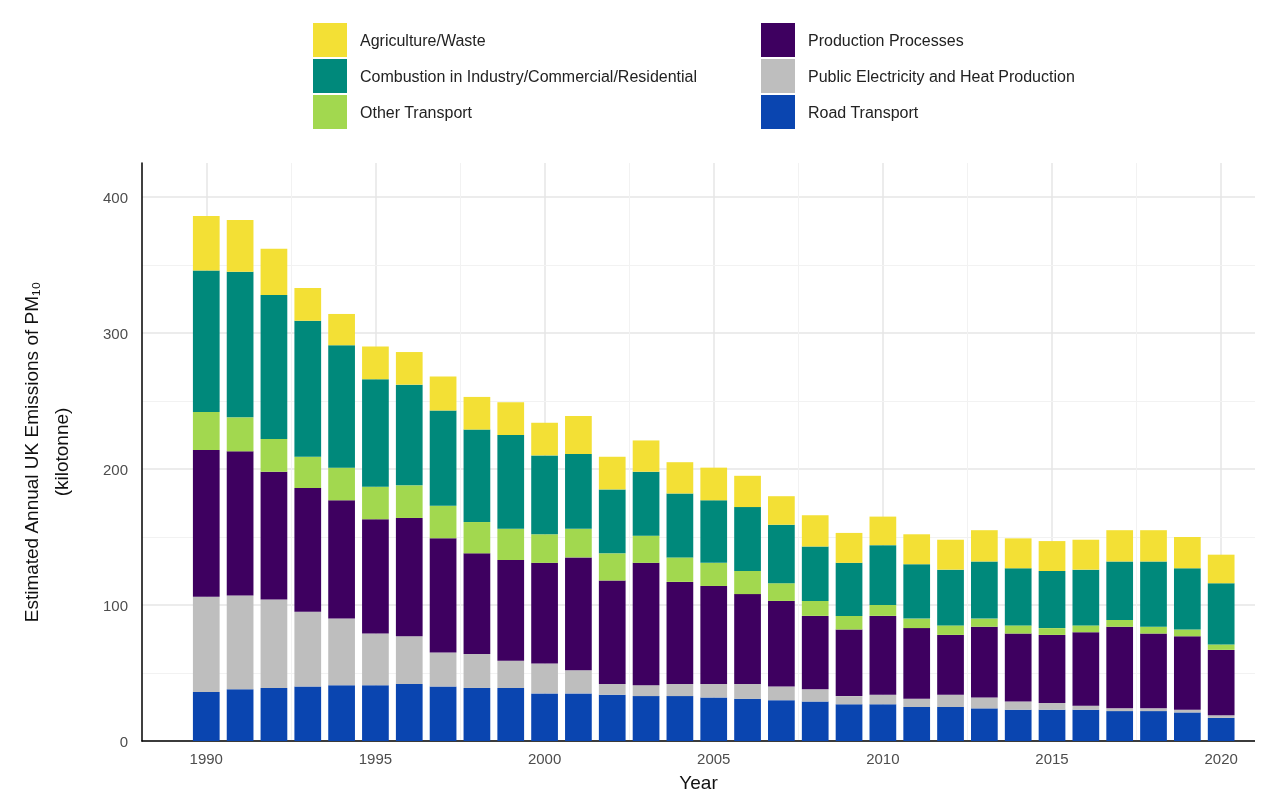 The height and width of the screenshot is (805, 1263). Describe the element at coordinates (544, 758) in the screenshot. I see `x-tick-label: 2000` at that location.